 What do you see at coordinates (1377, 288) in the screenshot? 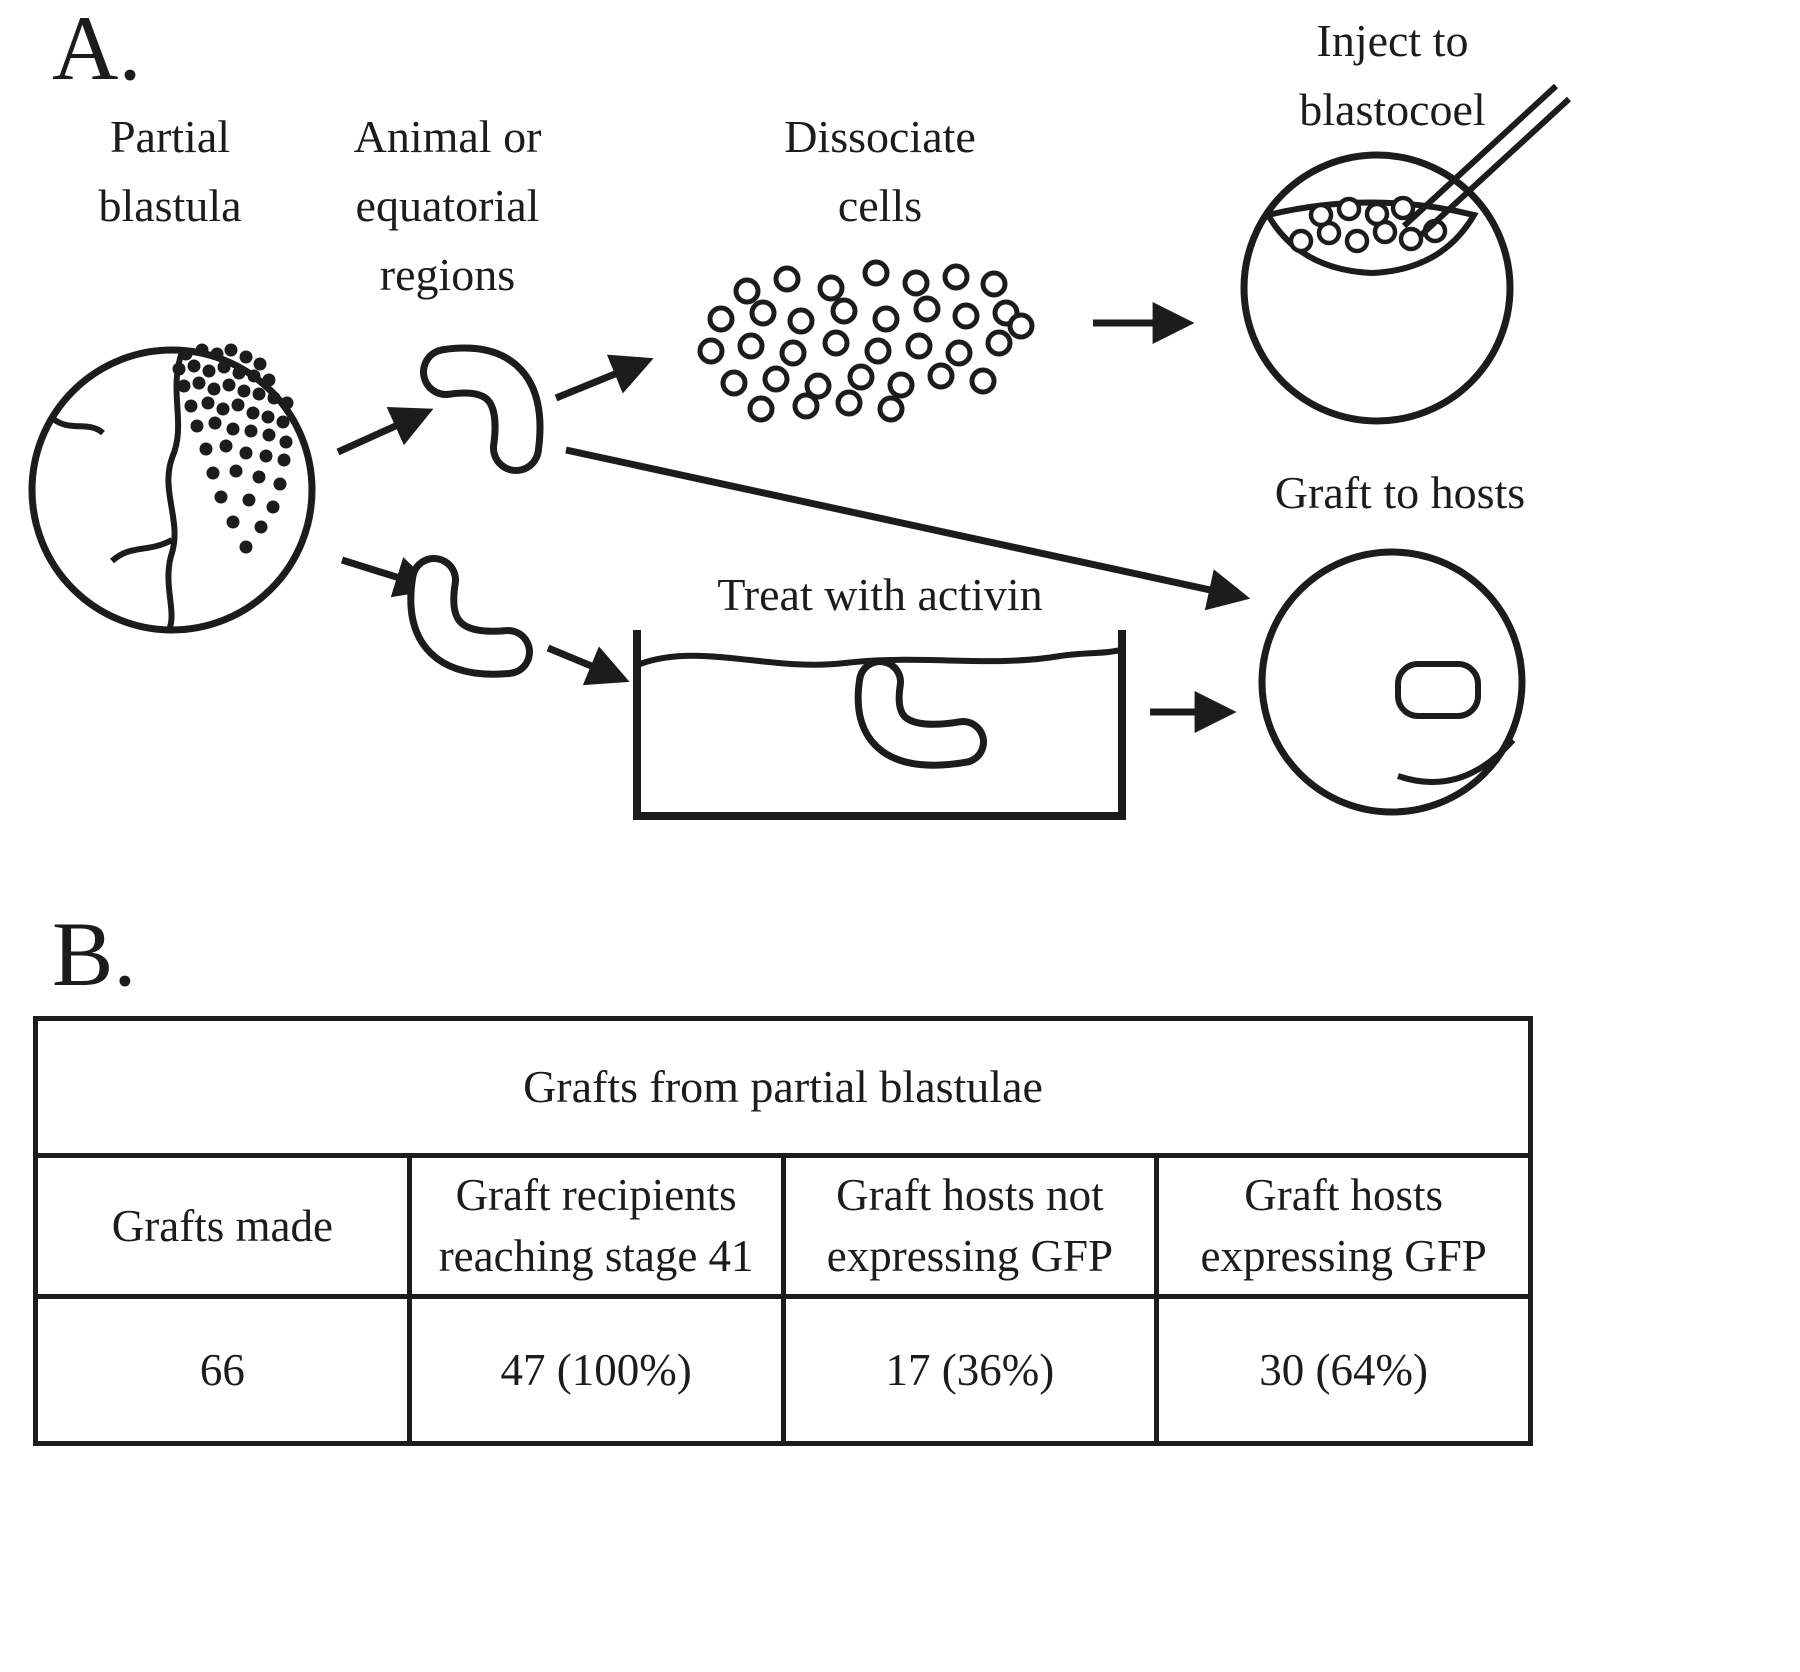
I see `host-embryo-circle` at bounding box center [1377, 288].